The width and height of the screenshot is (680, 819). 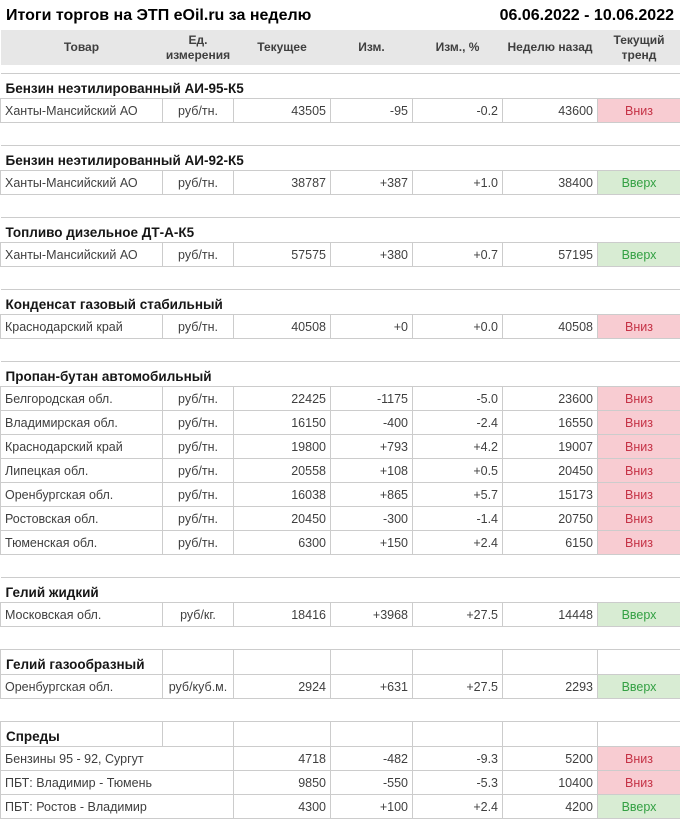 I want to click on section-title: Гелий жидкий, so click(x=340, y=590).